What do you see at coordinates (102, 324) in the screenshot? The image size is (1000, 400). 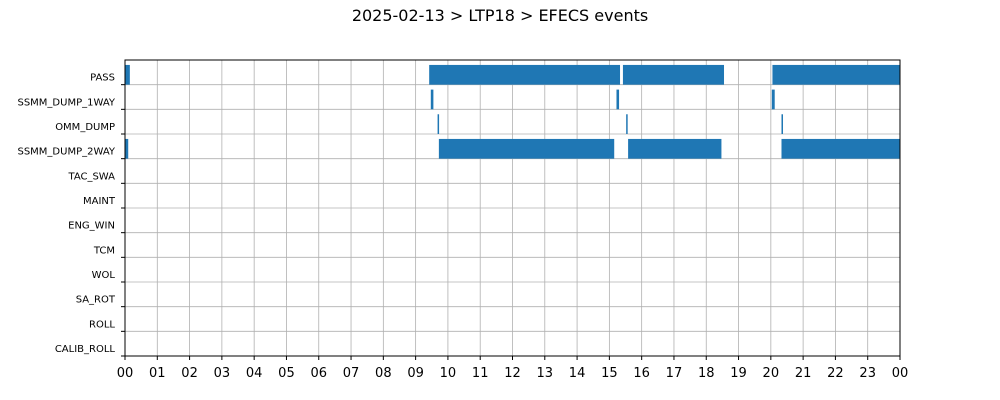 I see `y-tick-label: ROLL` at bounding box center [102, 324].